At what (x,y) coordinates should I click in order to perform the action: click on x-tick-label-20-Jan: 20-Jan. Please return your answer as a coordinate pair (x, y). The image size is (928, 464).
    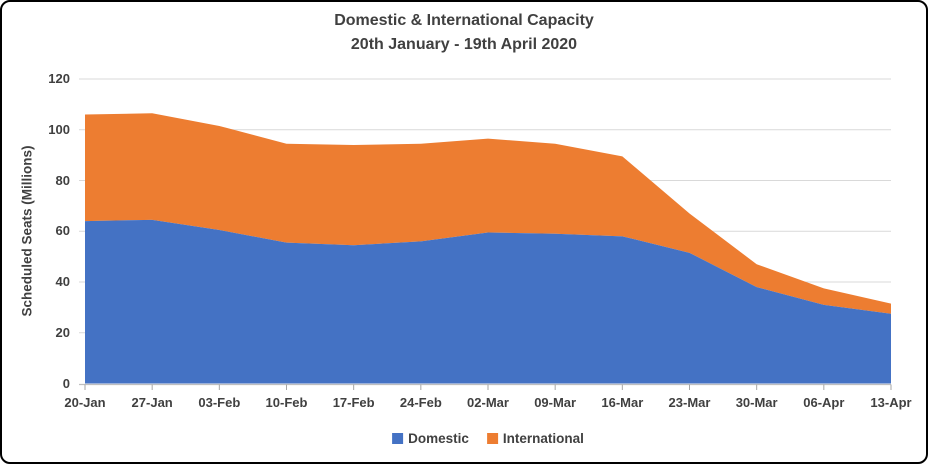
    Looking at the image, I should click on (85, 402).